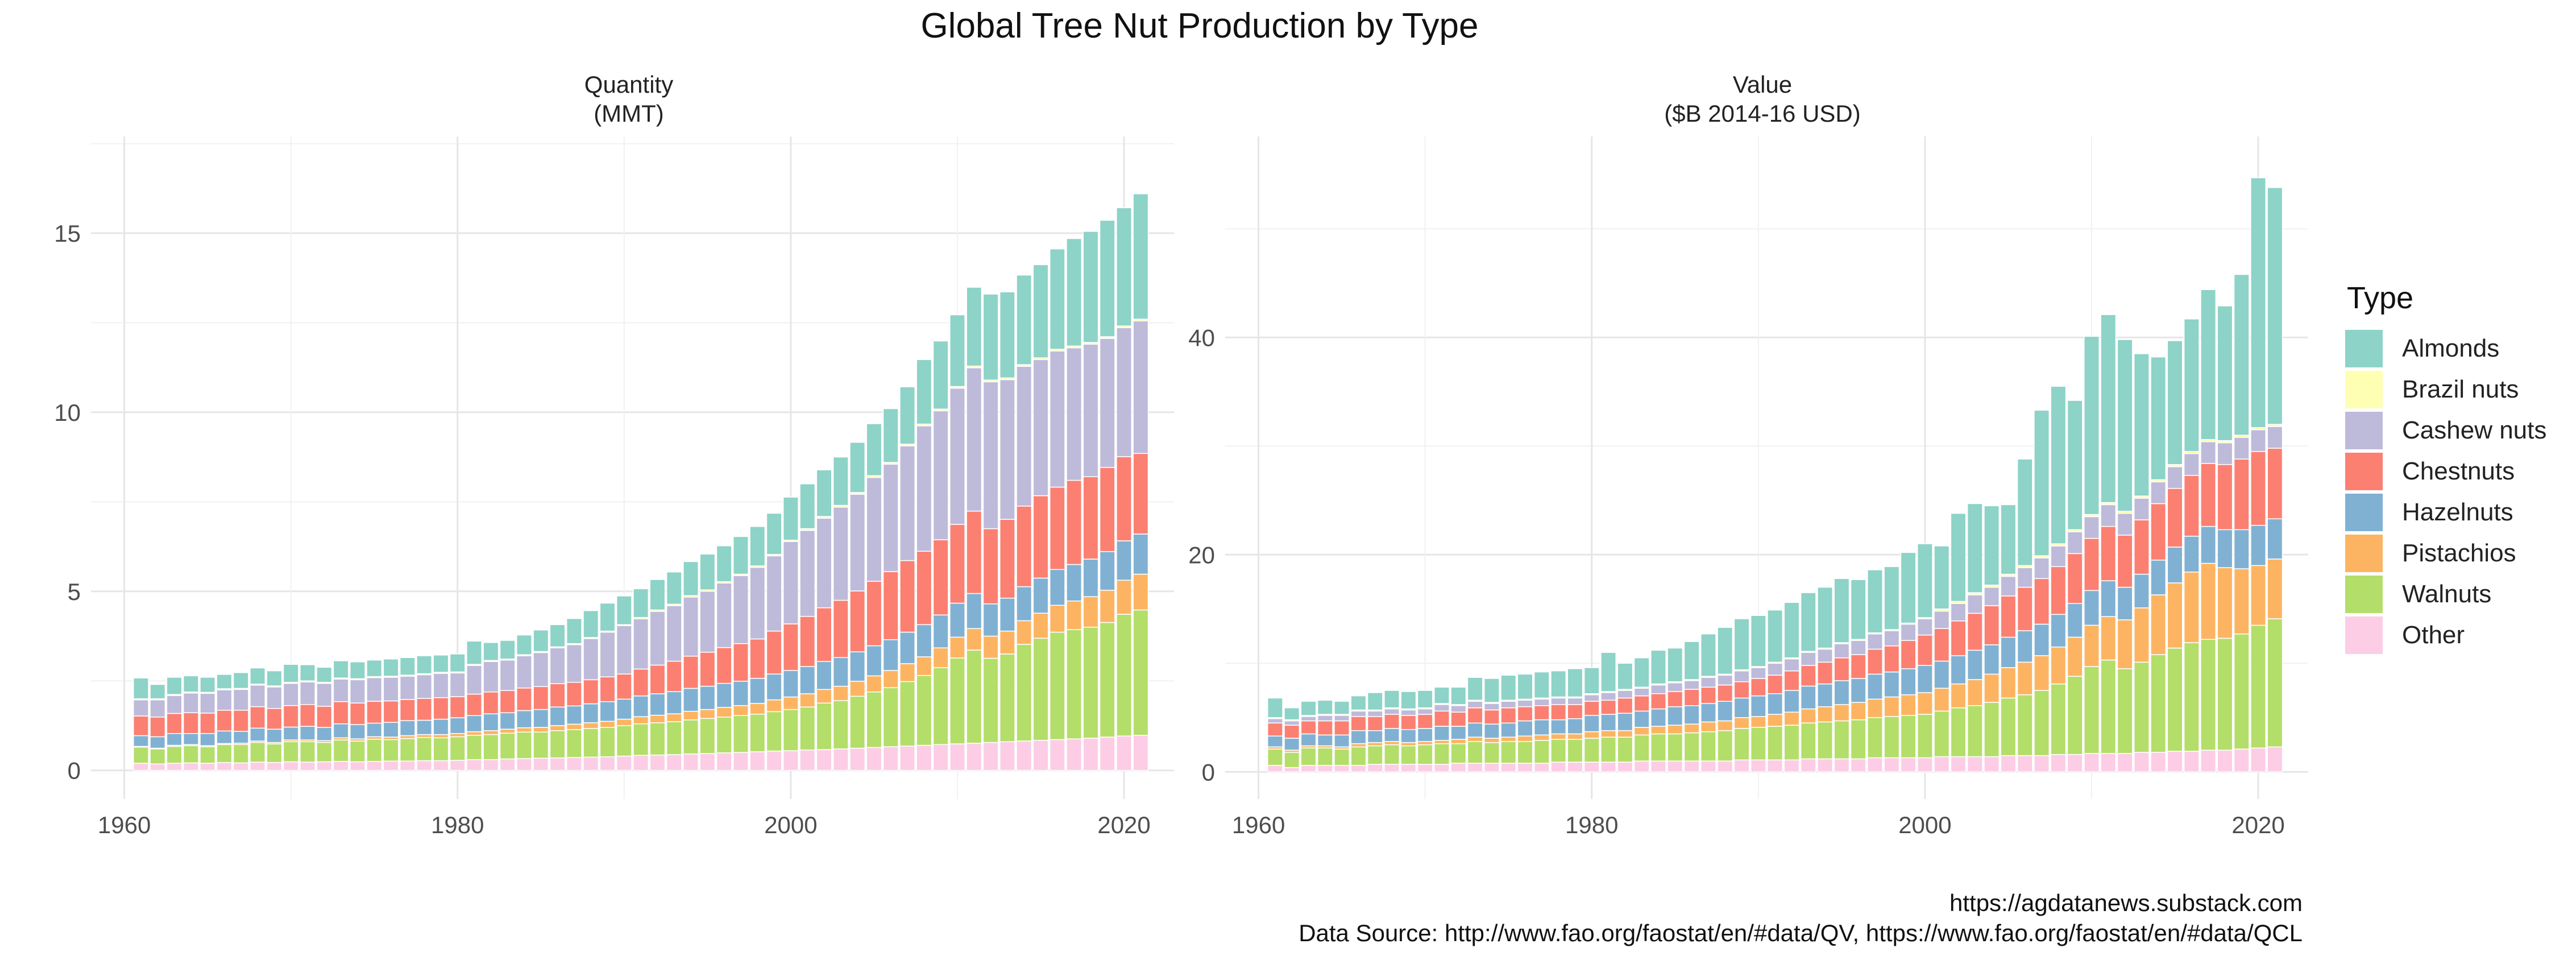 The image size is (2576, 956). I want to click on value-bar-pistachios-2004, so click(1992, 688).